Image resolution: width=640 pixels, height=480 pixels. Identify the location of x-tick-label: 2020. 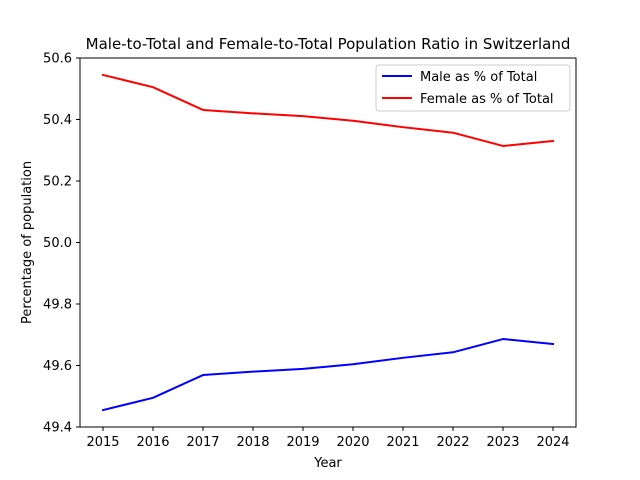
(352, 442).